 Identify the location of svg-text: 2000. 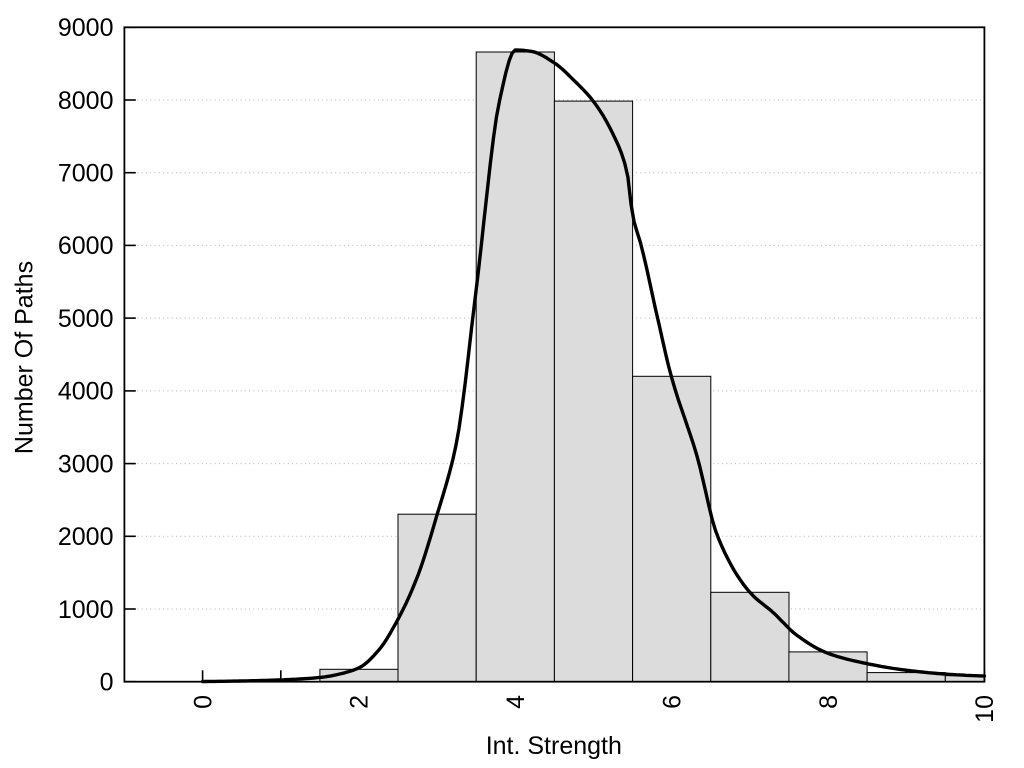
(86, 537).